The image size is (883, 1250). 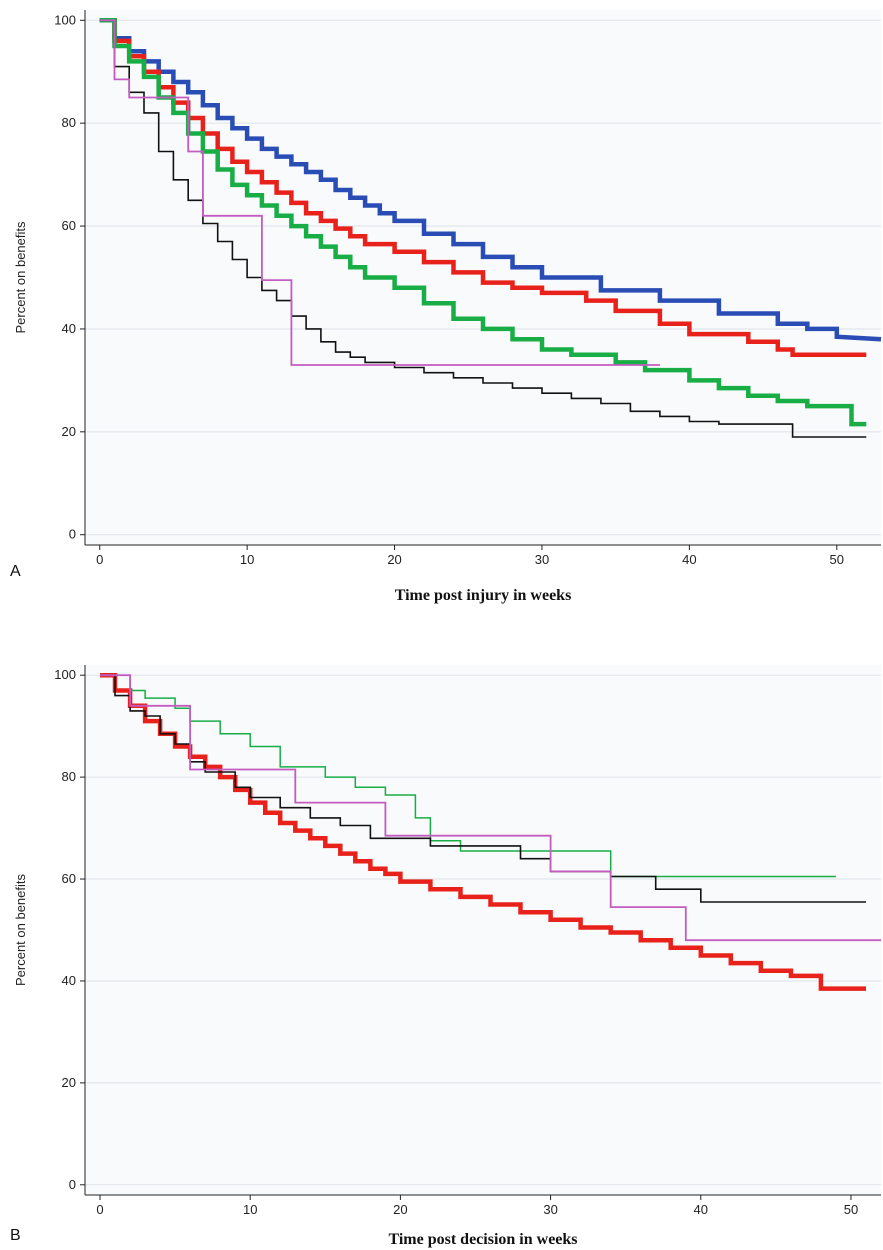 I want to click on x-tick-label-a-30: 30, so click(x=542, y=559).